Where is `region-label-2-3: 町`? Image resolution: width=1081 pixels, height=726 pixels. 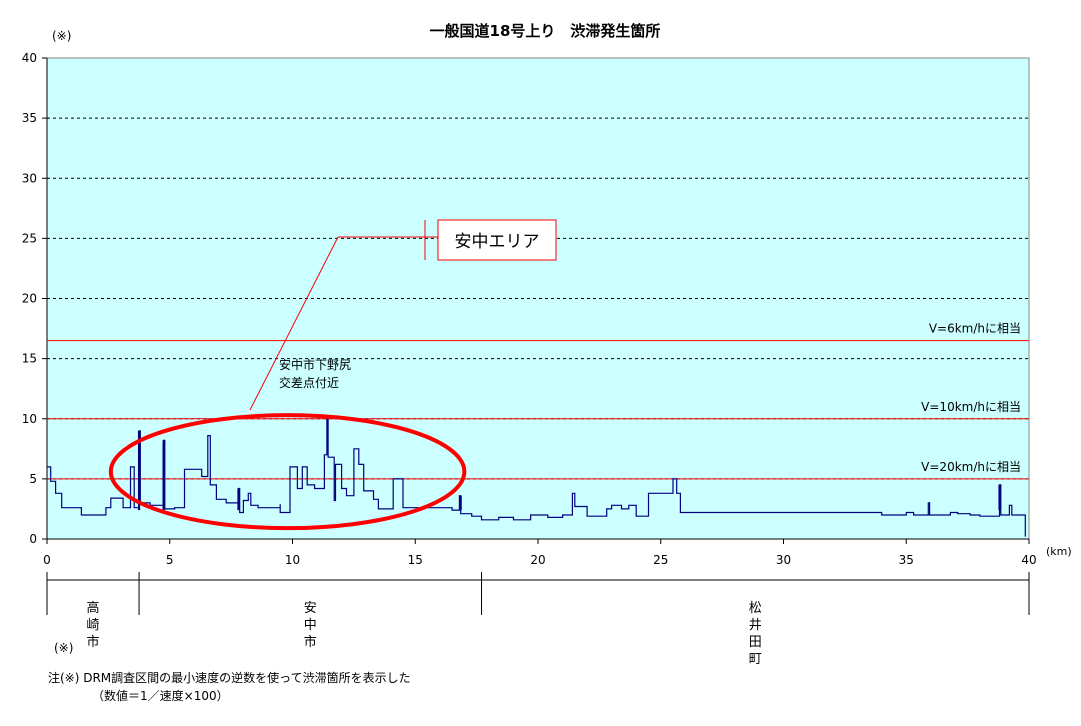
region-label-2-3: 町 is located at coordinates (755, 659).